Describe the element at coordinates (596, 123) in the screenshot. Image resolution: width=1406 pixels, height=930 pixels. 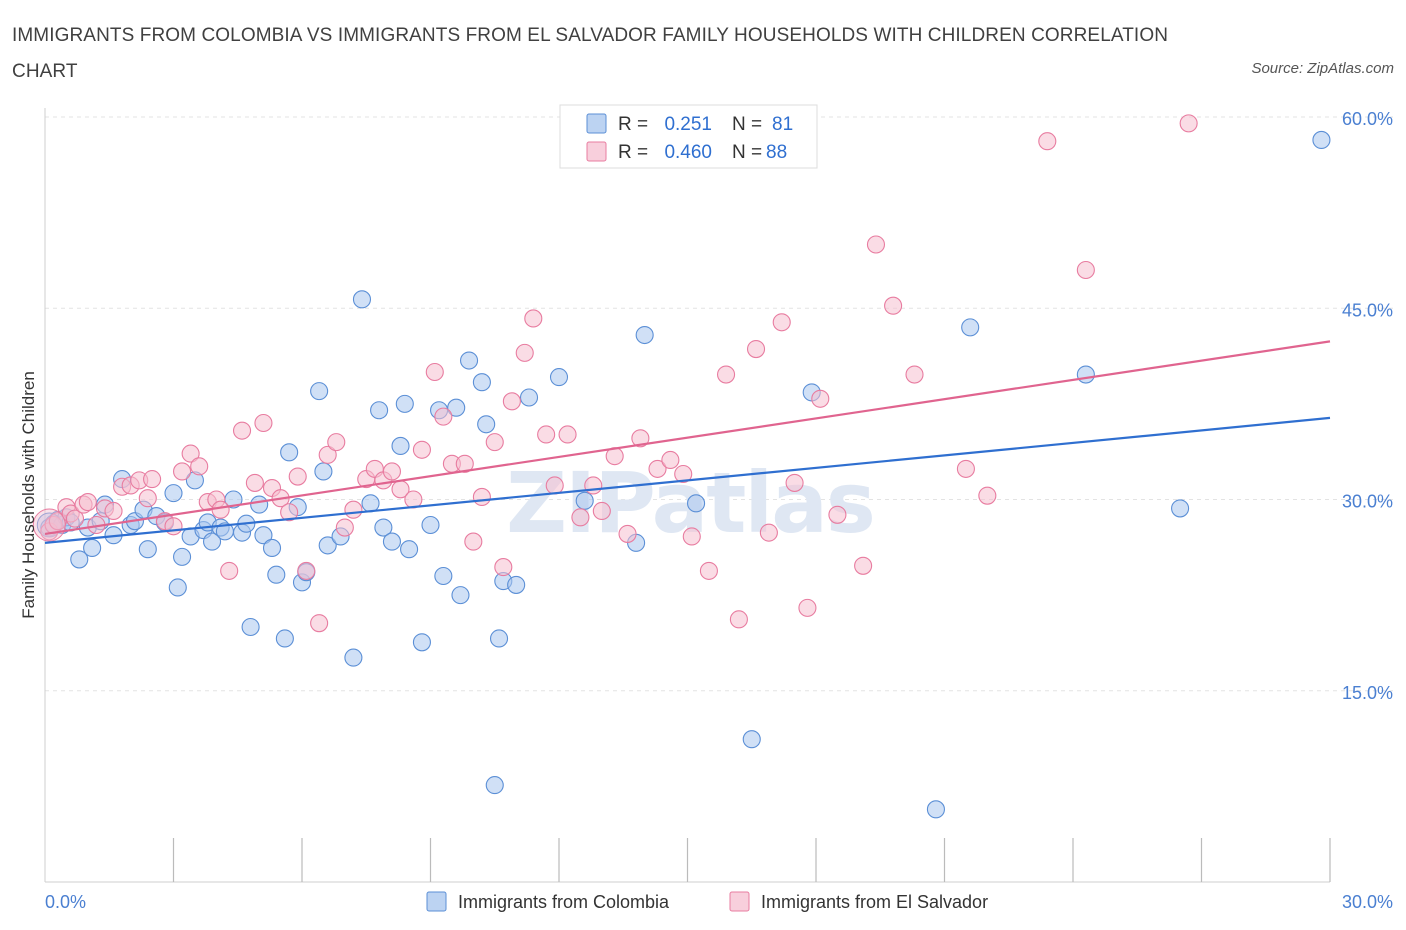
I see `legend-swatch-colombia` at that location.